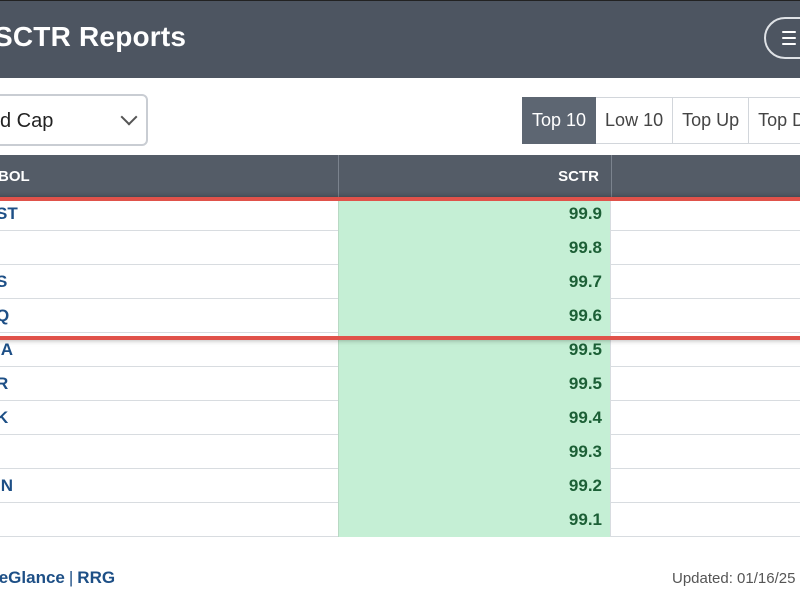  Describe the element at coordinates (474, 214) in the screenshot. I see `sctr-value: 99.9` at that location.